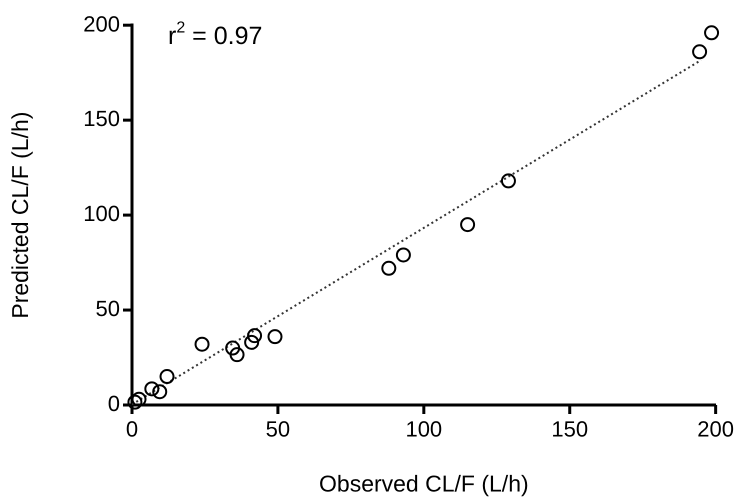  What do you see at coordinates (423, 429) in the screenshot?
I see `x-tick-label: 100` at bounding box center [423, 429].